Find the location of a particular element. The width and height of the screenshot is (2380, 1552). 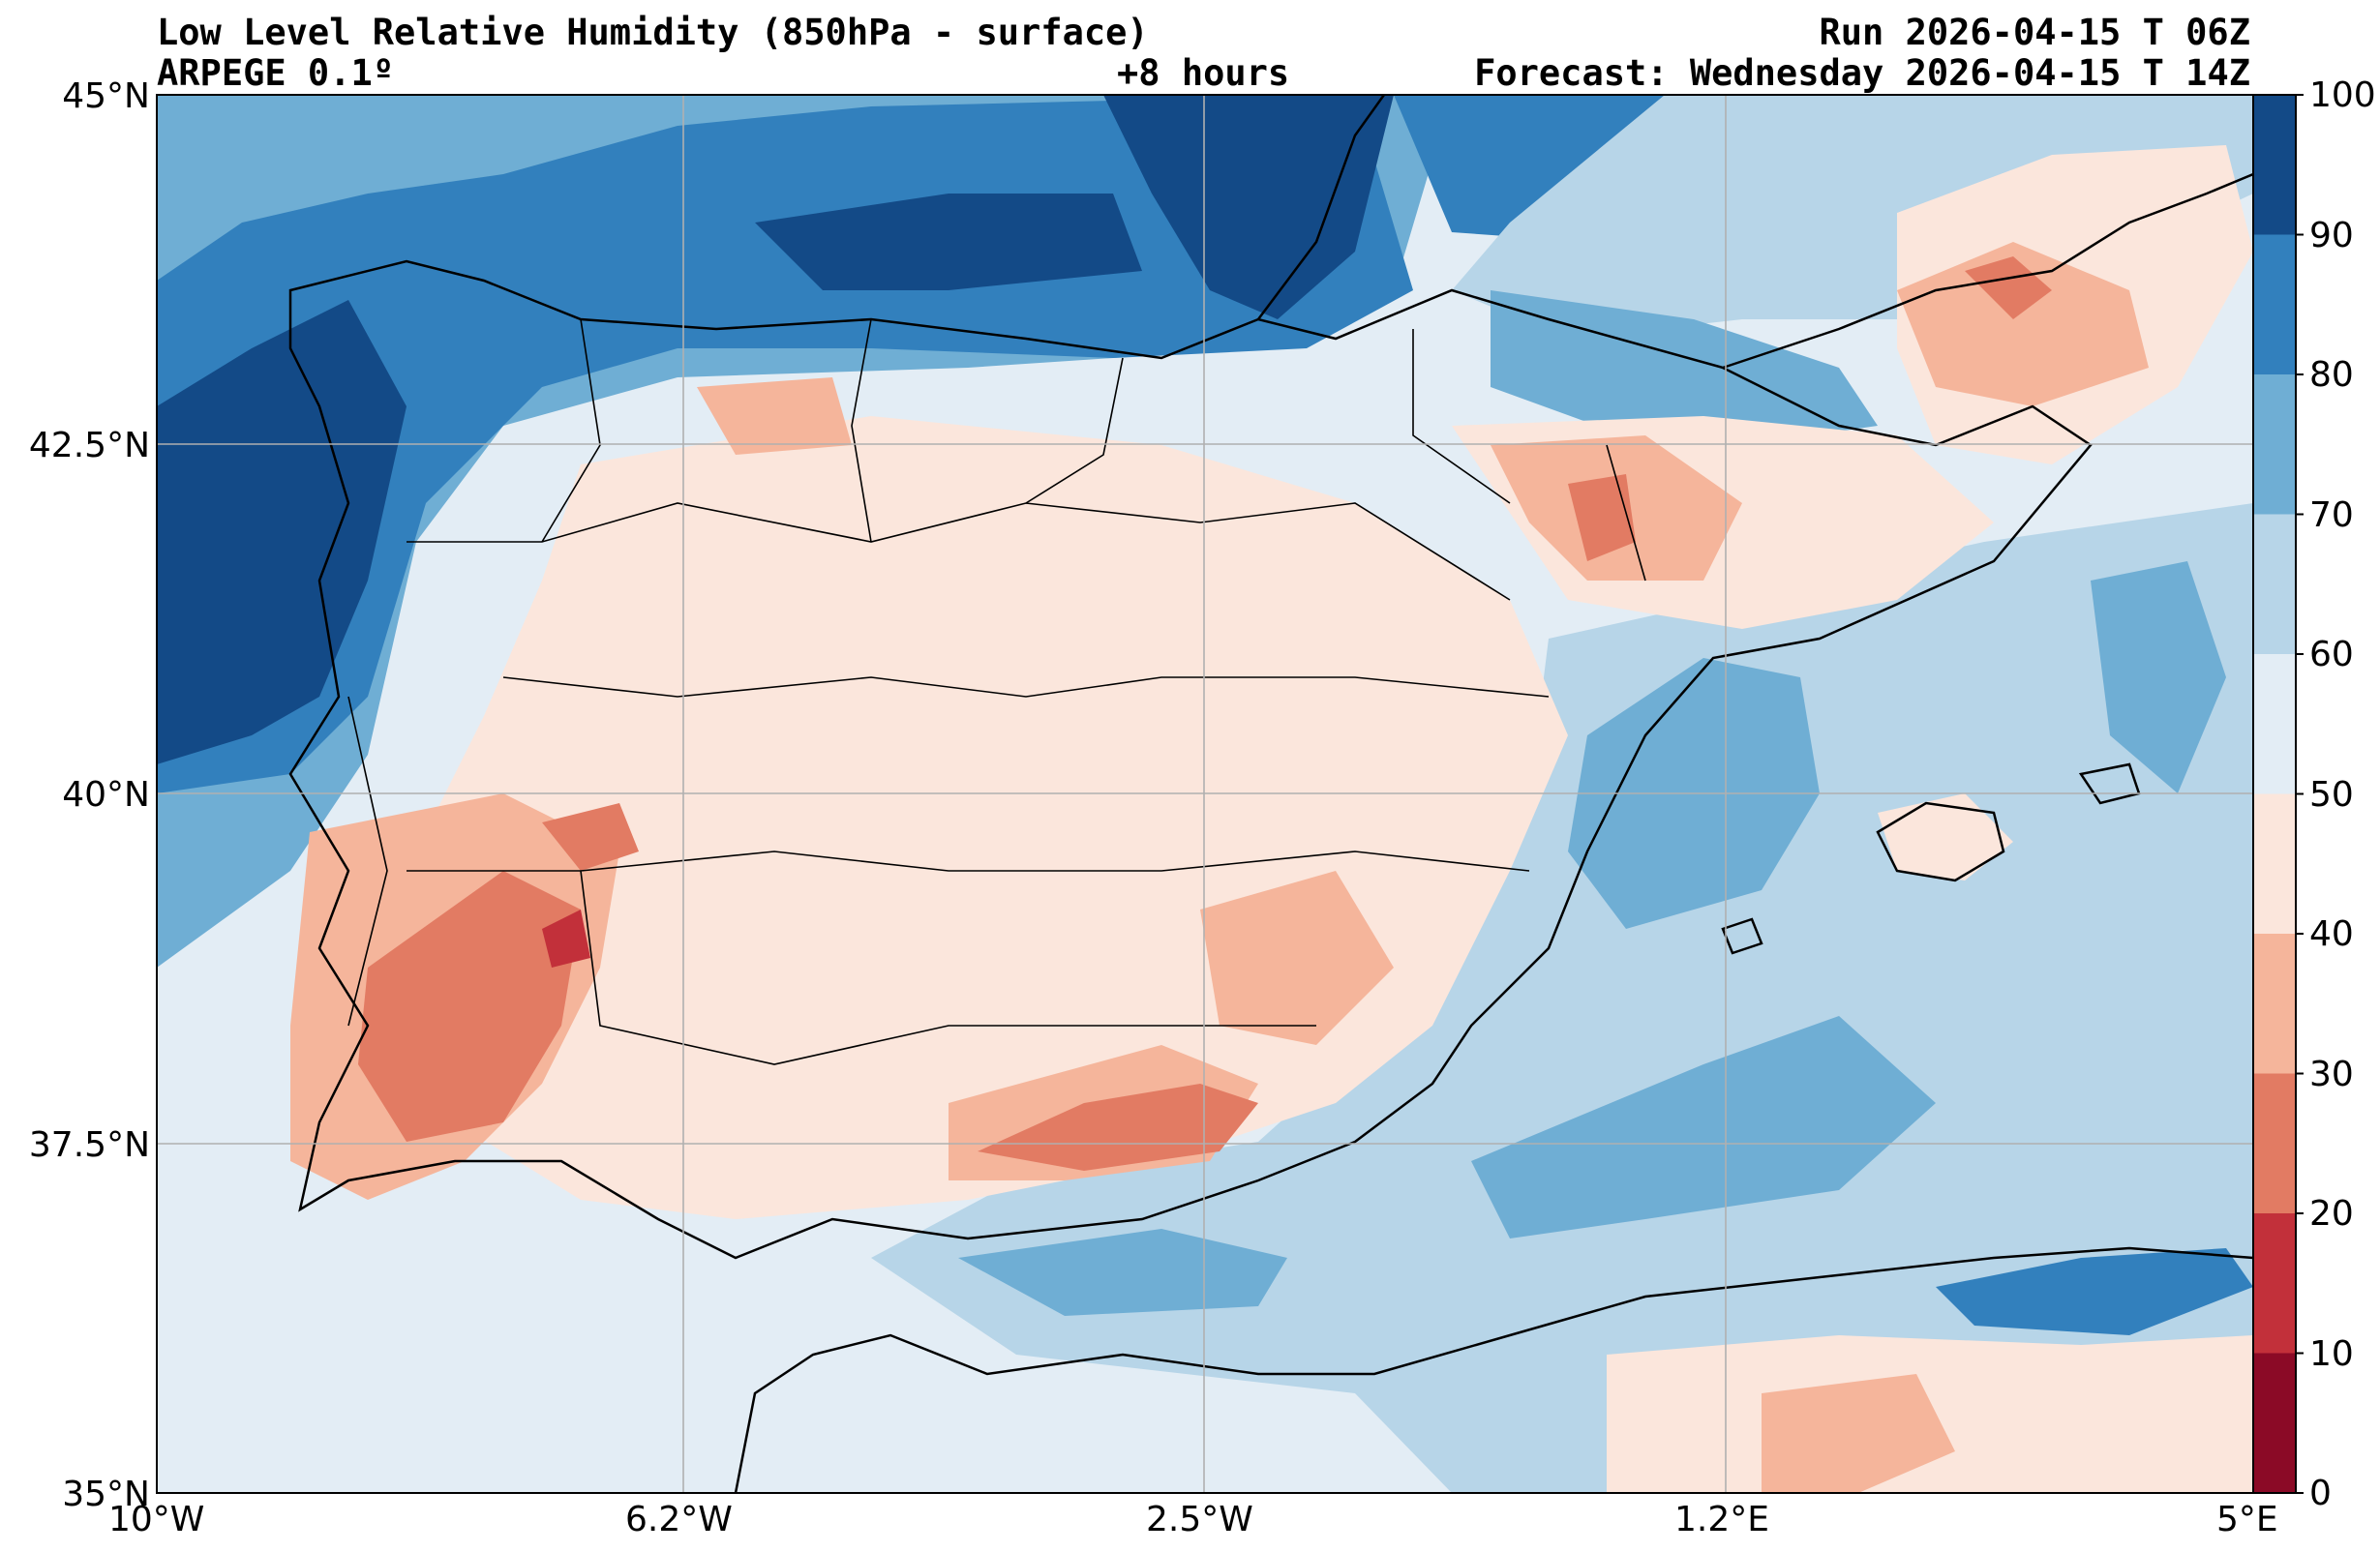

lat-tick-40: 40°N is located at coordinates (106, 795).